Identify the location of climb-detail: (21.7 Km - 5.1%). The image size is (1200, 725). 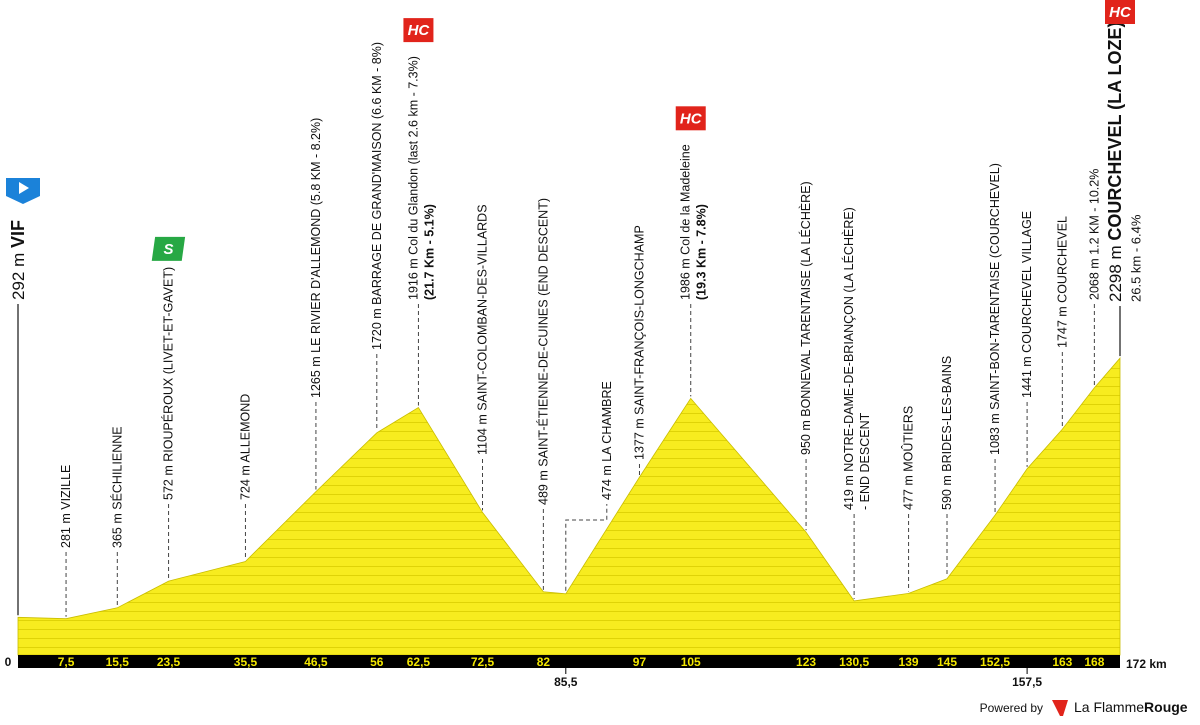
(429, 252).